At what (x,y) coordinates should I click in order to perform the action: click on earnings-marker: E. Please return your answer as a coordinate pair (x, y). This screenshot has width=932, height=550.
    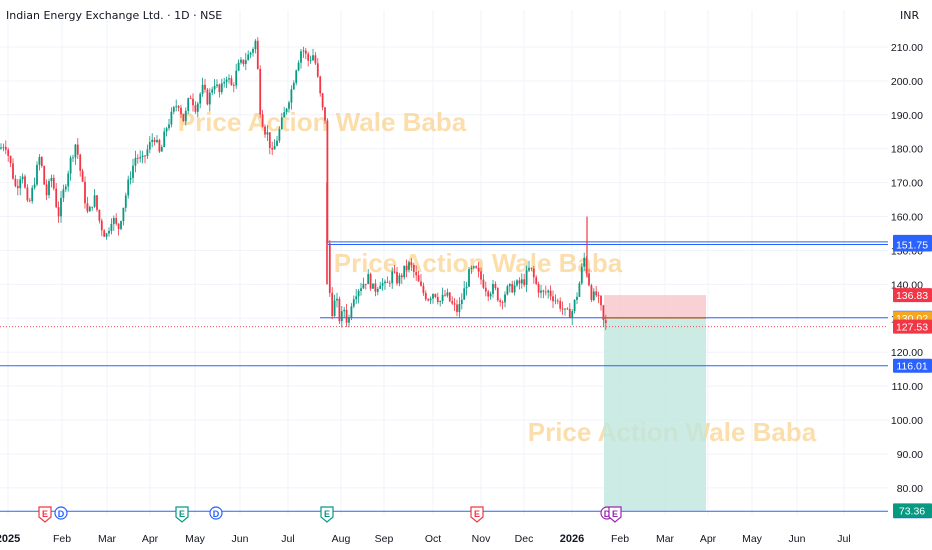
    Looking at the image, I should click on (45, 514).